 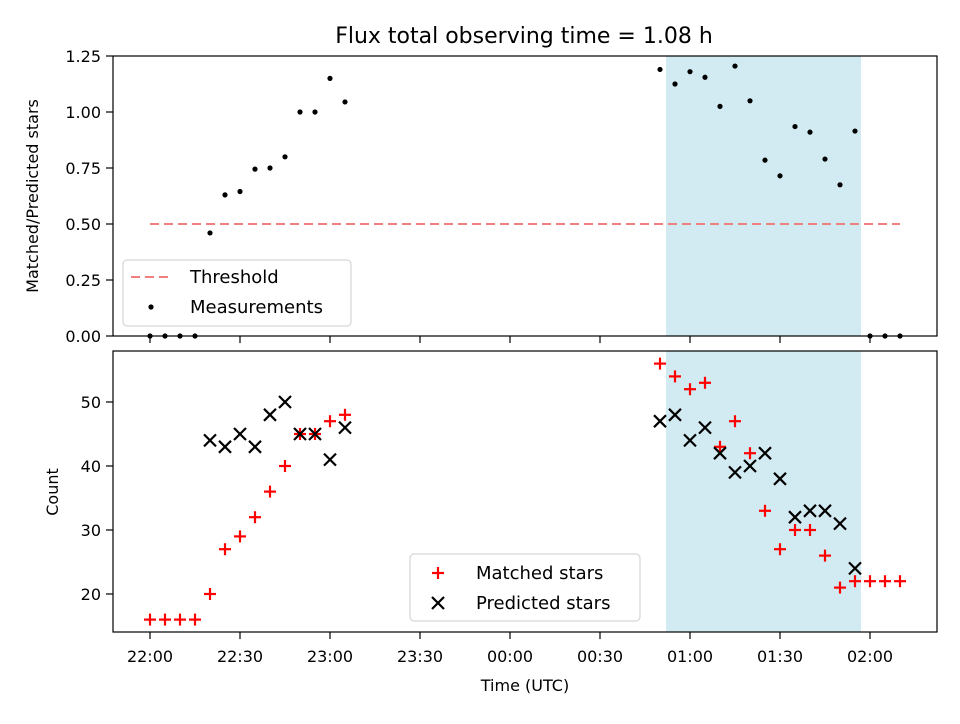 What do you see at coordinates (438, 573) in the screenshot?
I see `legend-matched-swatch` at bounding box center [438, 573].